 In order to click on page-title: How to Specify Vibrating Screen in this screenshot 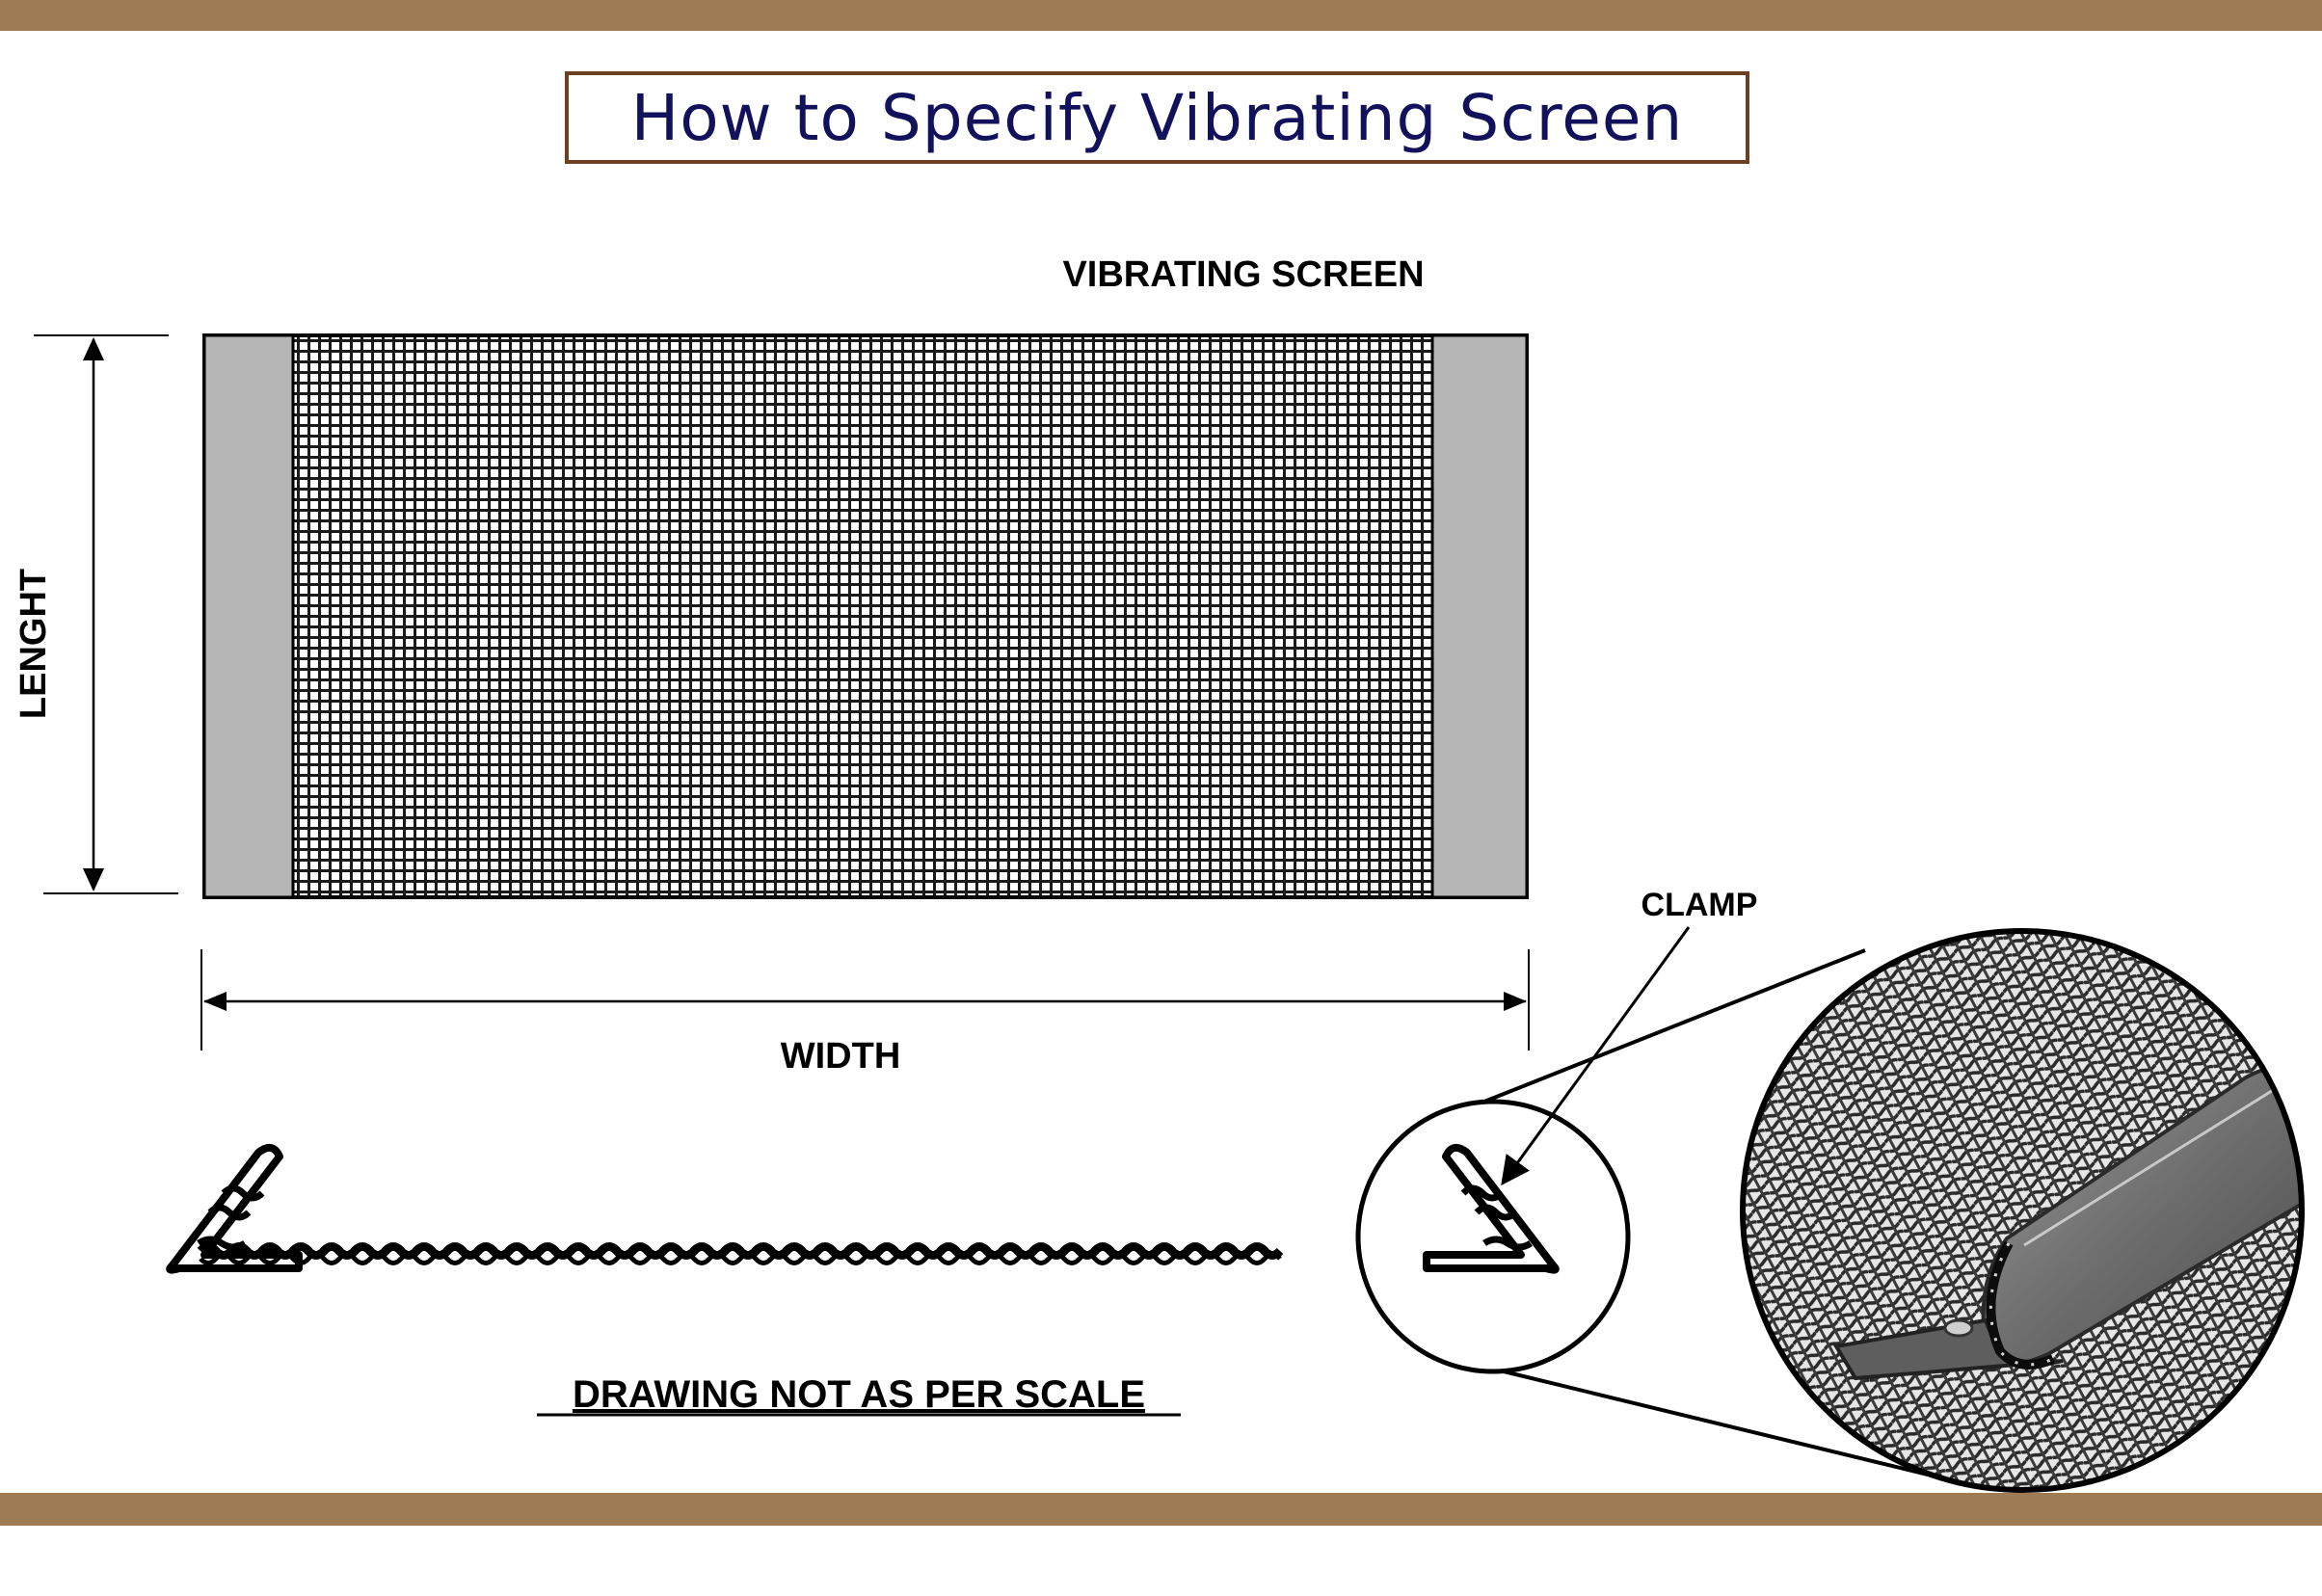, I will do `click(1157, 117)`.